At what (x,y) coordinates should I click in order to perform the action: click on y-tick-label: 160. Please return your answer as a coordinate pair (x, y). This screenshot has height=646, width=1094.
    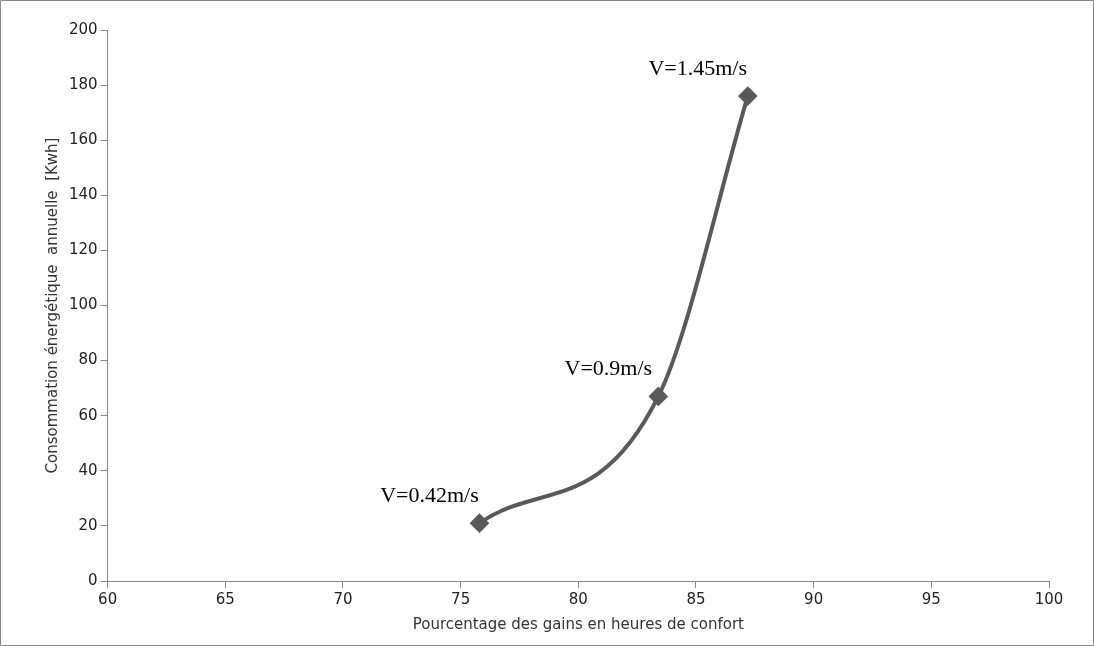
    Looking at the image, I should click on (83, 139).